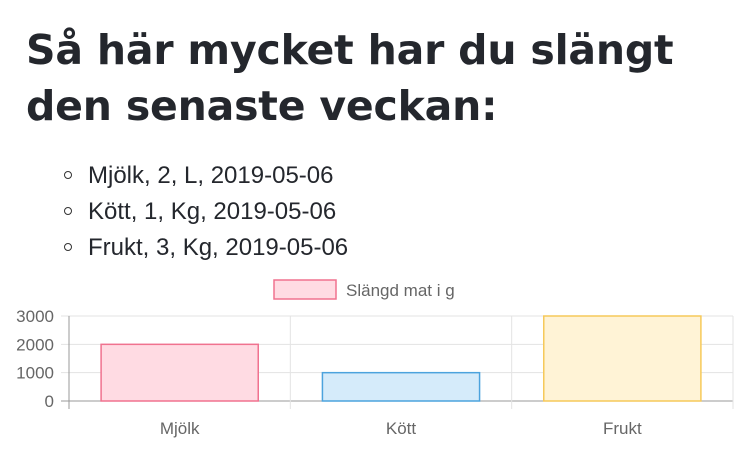 Image resolution: width=744 pixels, height=472 pixels. What do you see at coordinates (401, 358) in the screenshot?
I see `chart-bars` at bounding box center [401, 358].